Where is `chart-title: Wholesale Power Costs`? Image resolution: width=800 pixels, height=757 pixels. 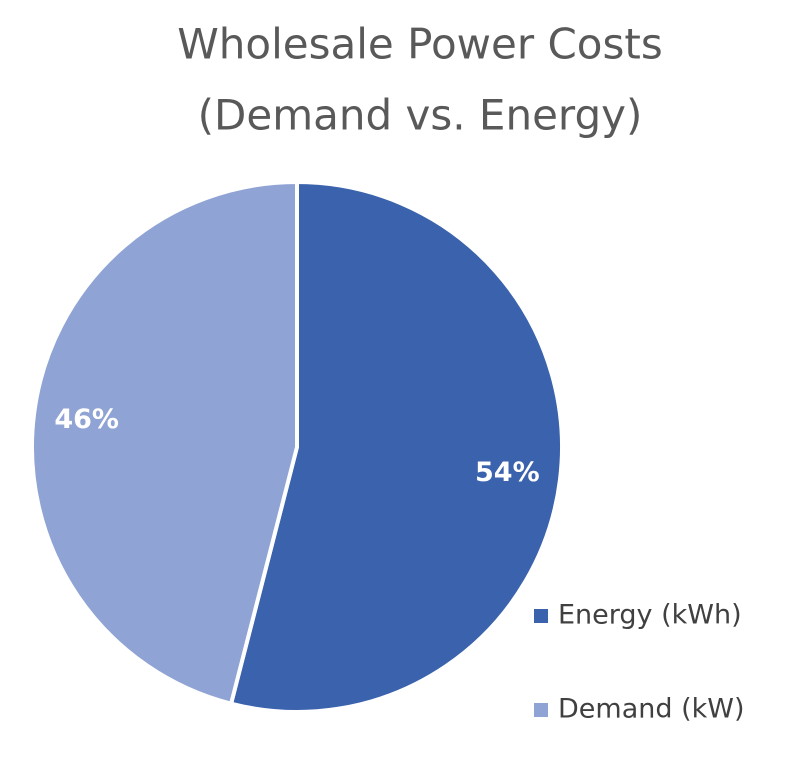 chart-title: Wholesale Power Costs is located at coordinates (419, 44).